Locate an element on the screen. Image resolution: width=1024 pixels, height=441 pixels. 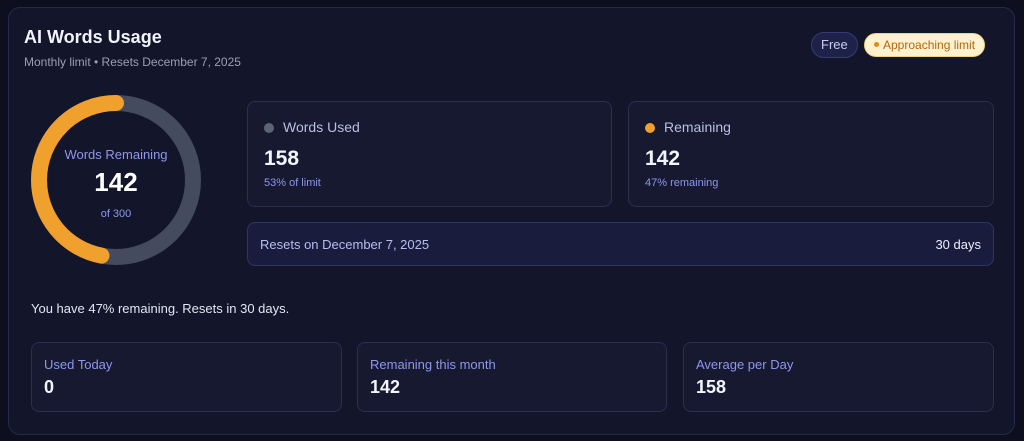
words-used-box: Words Used 158 53% of limit is located at coordinates (429, 154).